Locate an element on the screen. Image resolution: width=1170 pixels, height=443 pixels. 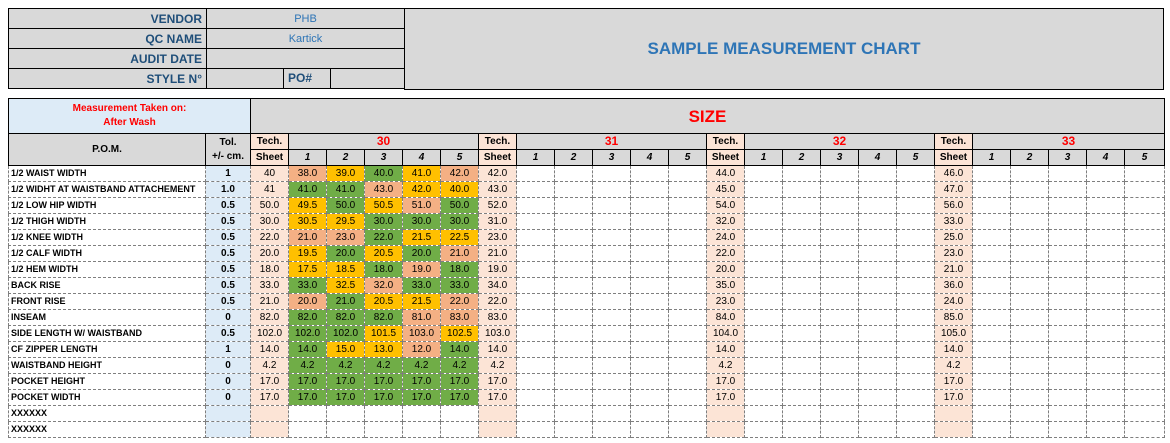
tech-sheet-cell: 85.0 is located at coordinates (953, 317).